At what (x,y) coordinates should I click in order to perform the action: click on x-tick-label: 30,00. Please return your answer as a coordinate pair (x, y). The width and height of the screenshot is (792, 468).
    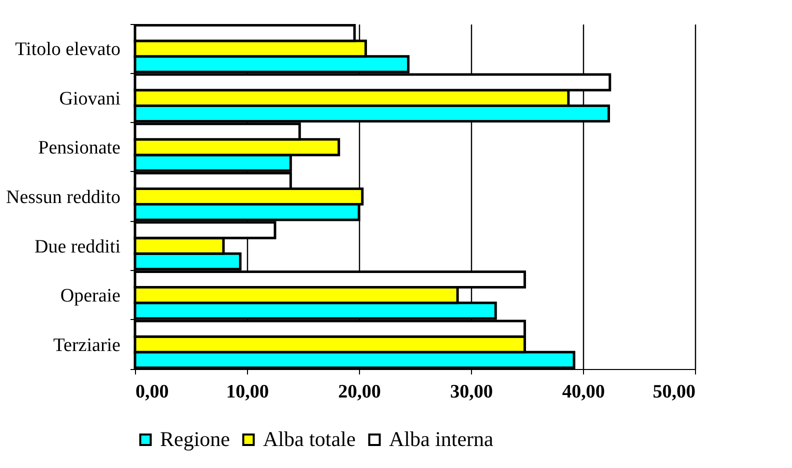
    Looking at the image, I should click on (471, 392).